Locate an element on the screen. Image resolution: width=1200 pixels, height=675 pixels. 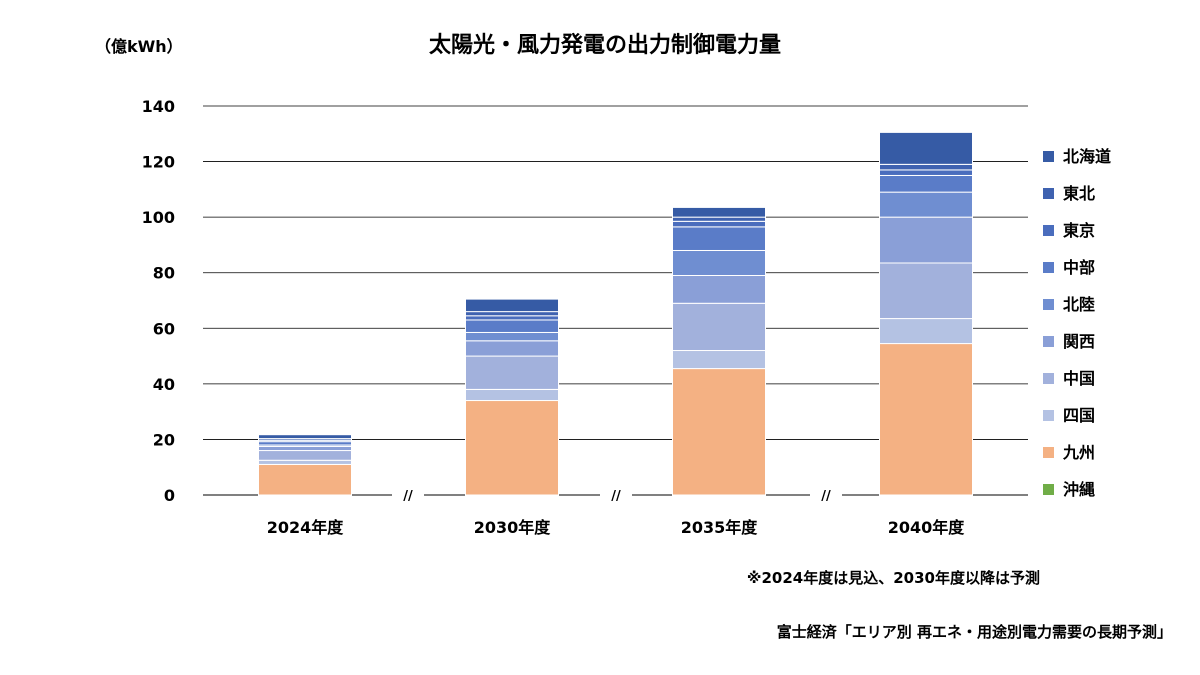
y-tick-label: 80 is located at coordinates (164, 273).